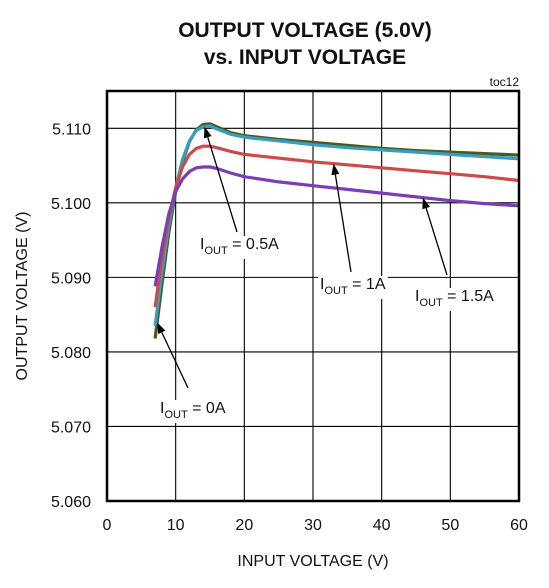 The image size is (549, 588). Describe the element at coordinates (505, 82) in the screenshot. I see `figure-code: toc12` at that location.